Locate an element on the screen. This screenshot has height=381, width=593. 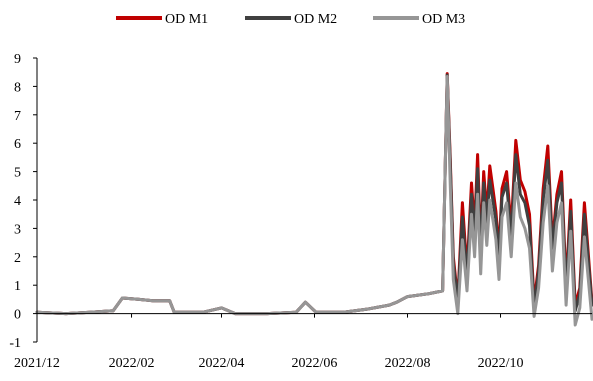
x-tick-label: 2022/06 is located at coordinates (315, 363).